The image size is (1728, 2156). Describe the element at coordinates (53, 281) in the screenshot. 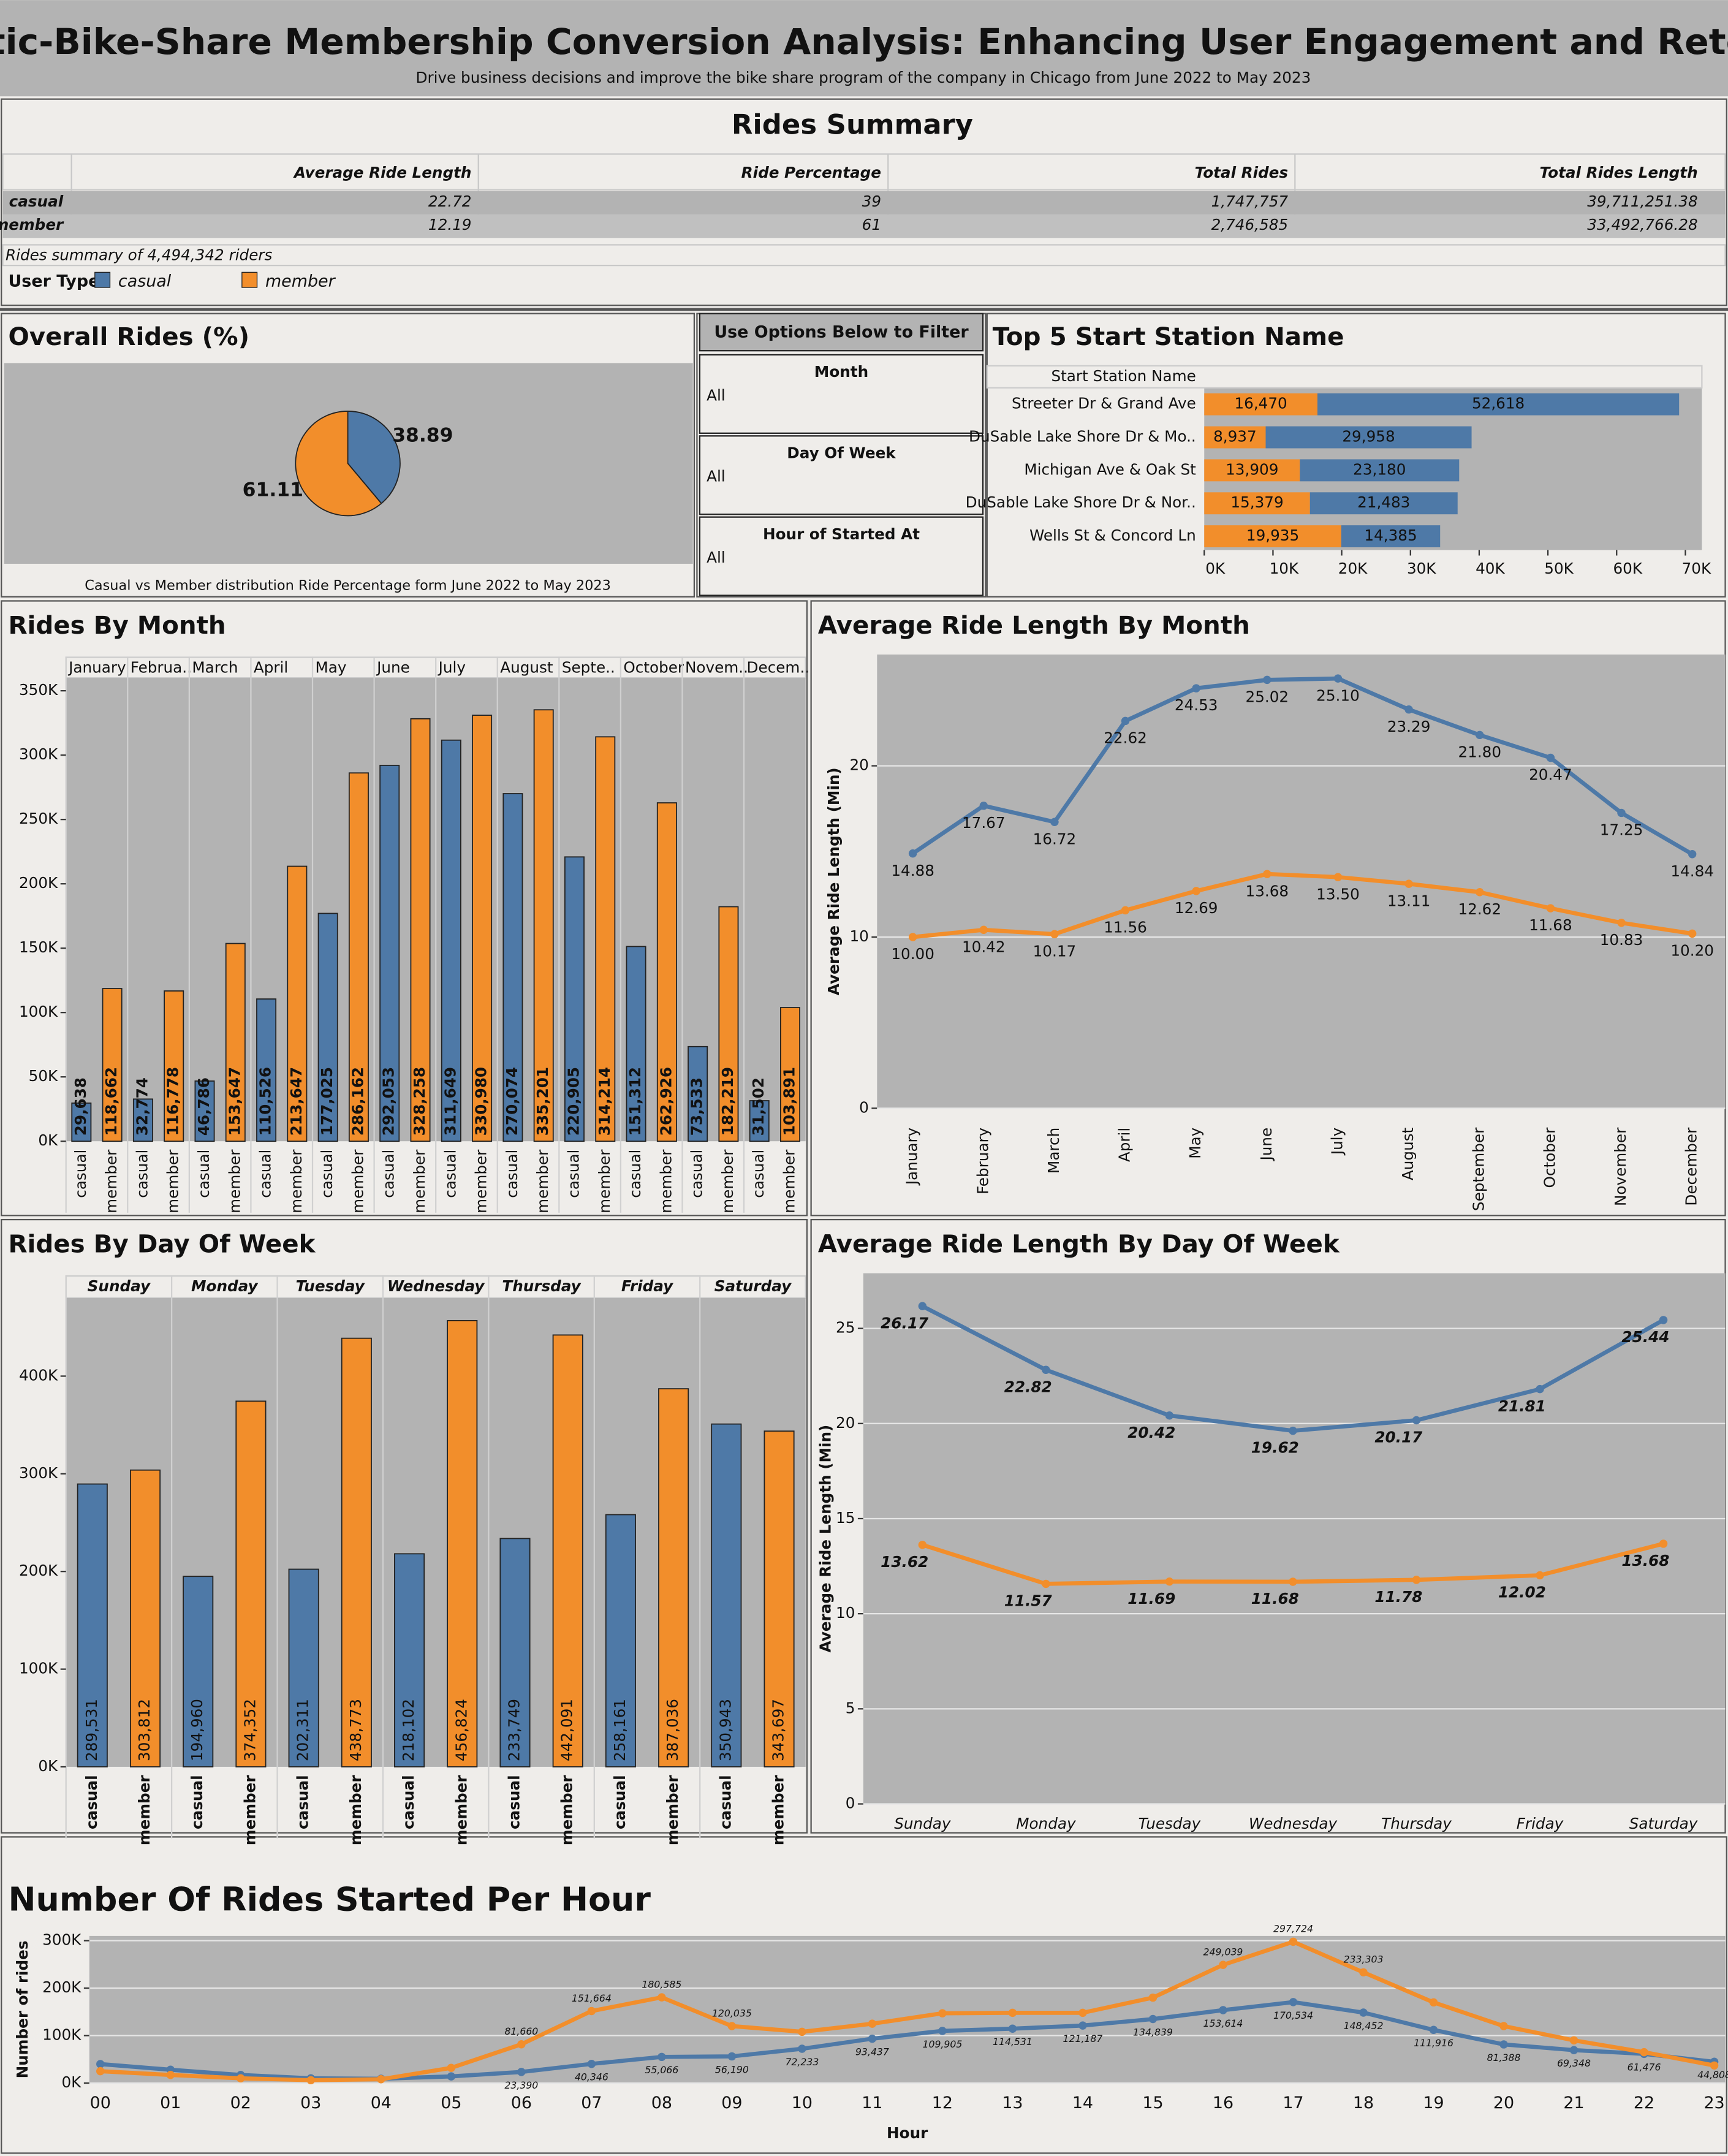

I see `legend-title: User Type` at that location.